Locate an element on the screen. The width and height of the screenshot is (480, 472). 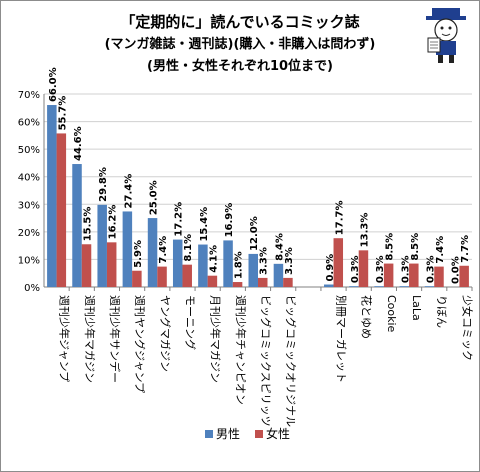
x-category-label-13: Cookie is located at coordinates (391, 314).